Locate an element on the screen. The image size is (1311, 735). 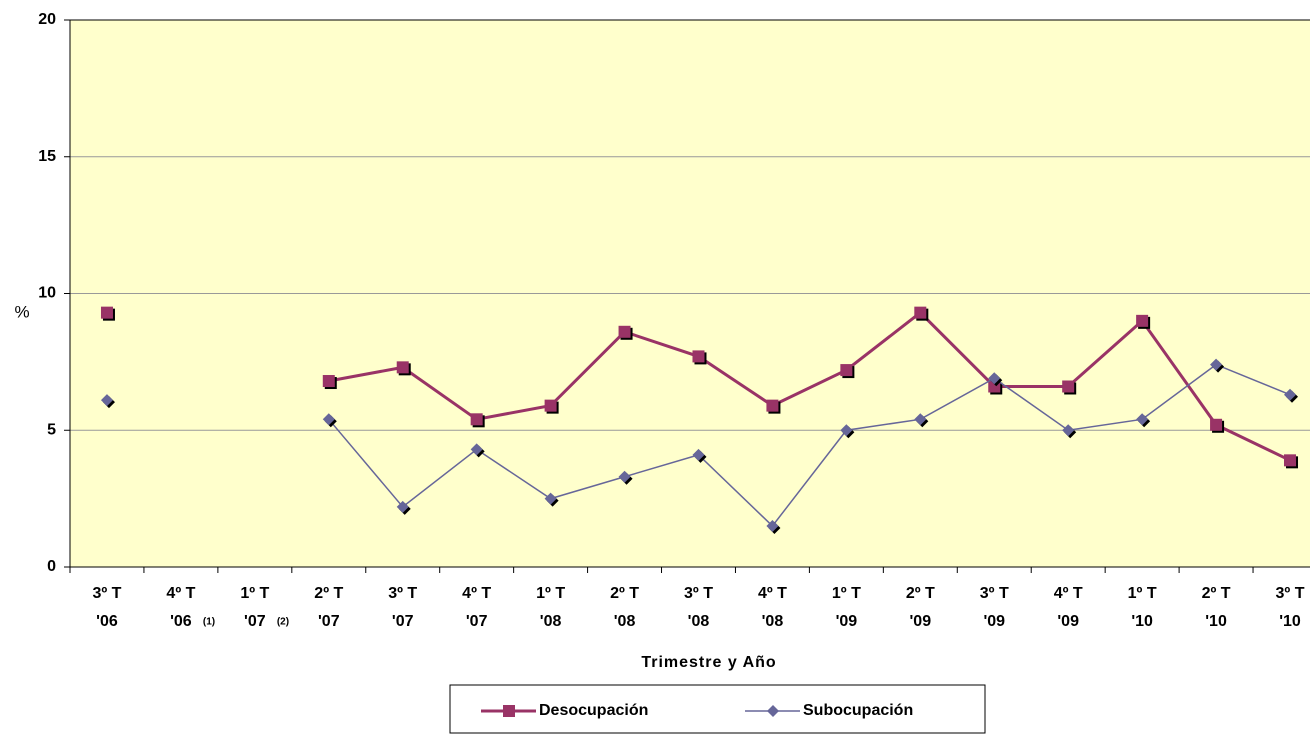
y-tick-label: 5 is located at coordinates (51, 429).